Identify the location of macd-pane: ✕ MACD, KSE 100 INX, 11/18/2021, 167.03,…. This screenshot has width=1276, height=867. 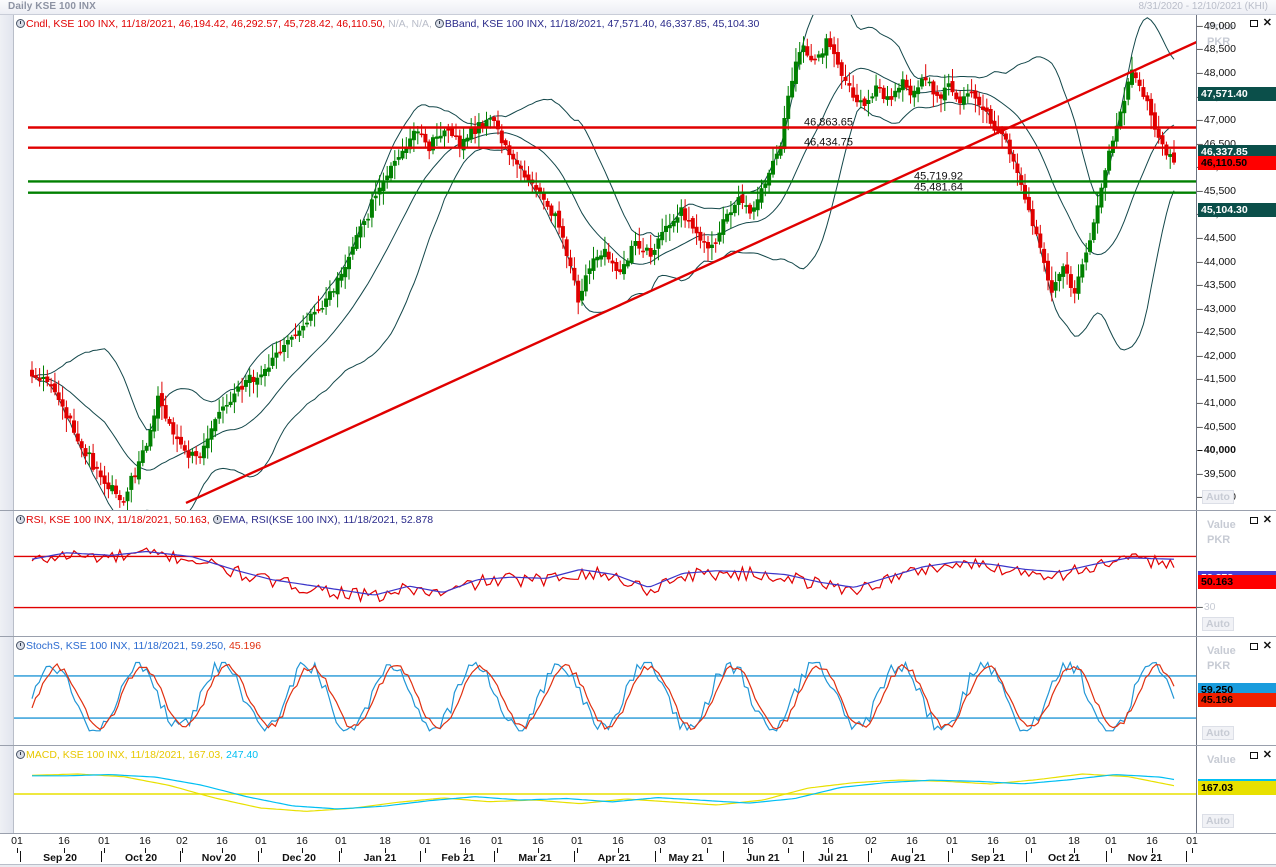
(638, 789).